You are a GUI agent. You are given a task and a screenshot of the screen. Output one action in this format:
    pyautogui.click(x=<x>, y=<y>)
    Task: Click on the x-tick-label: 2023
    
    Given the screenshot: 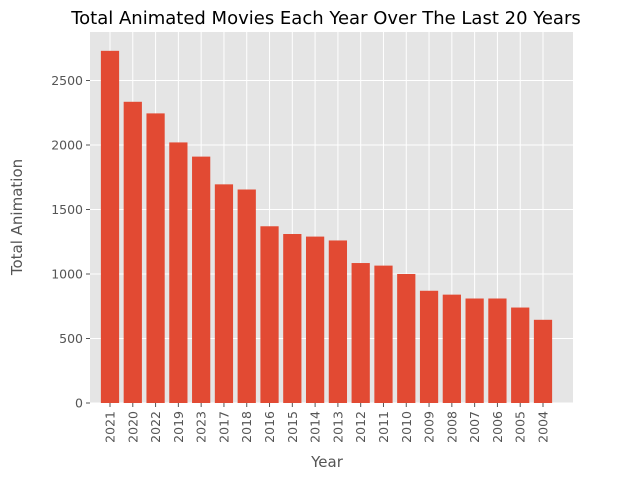 What is the action you would take?
    pyautogui.click(x=201, y=427)
    